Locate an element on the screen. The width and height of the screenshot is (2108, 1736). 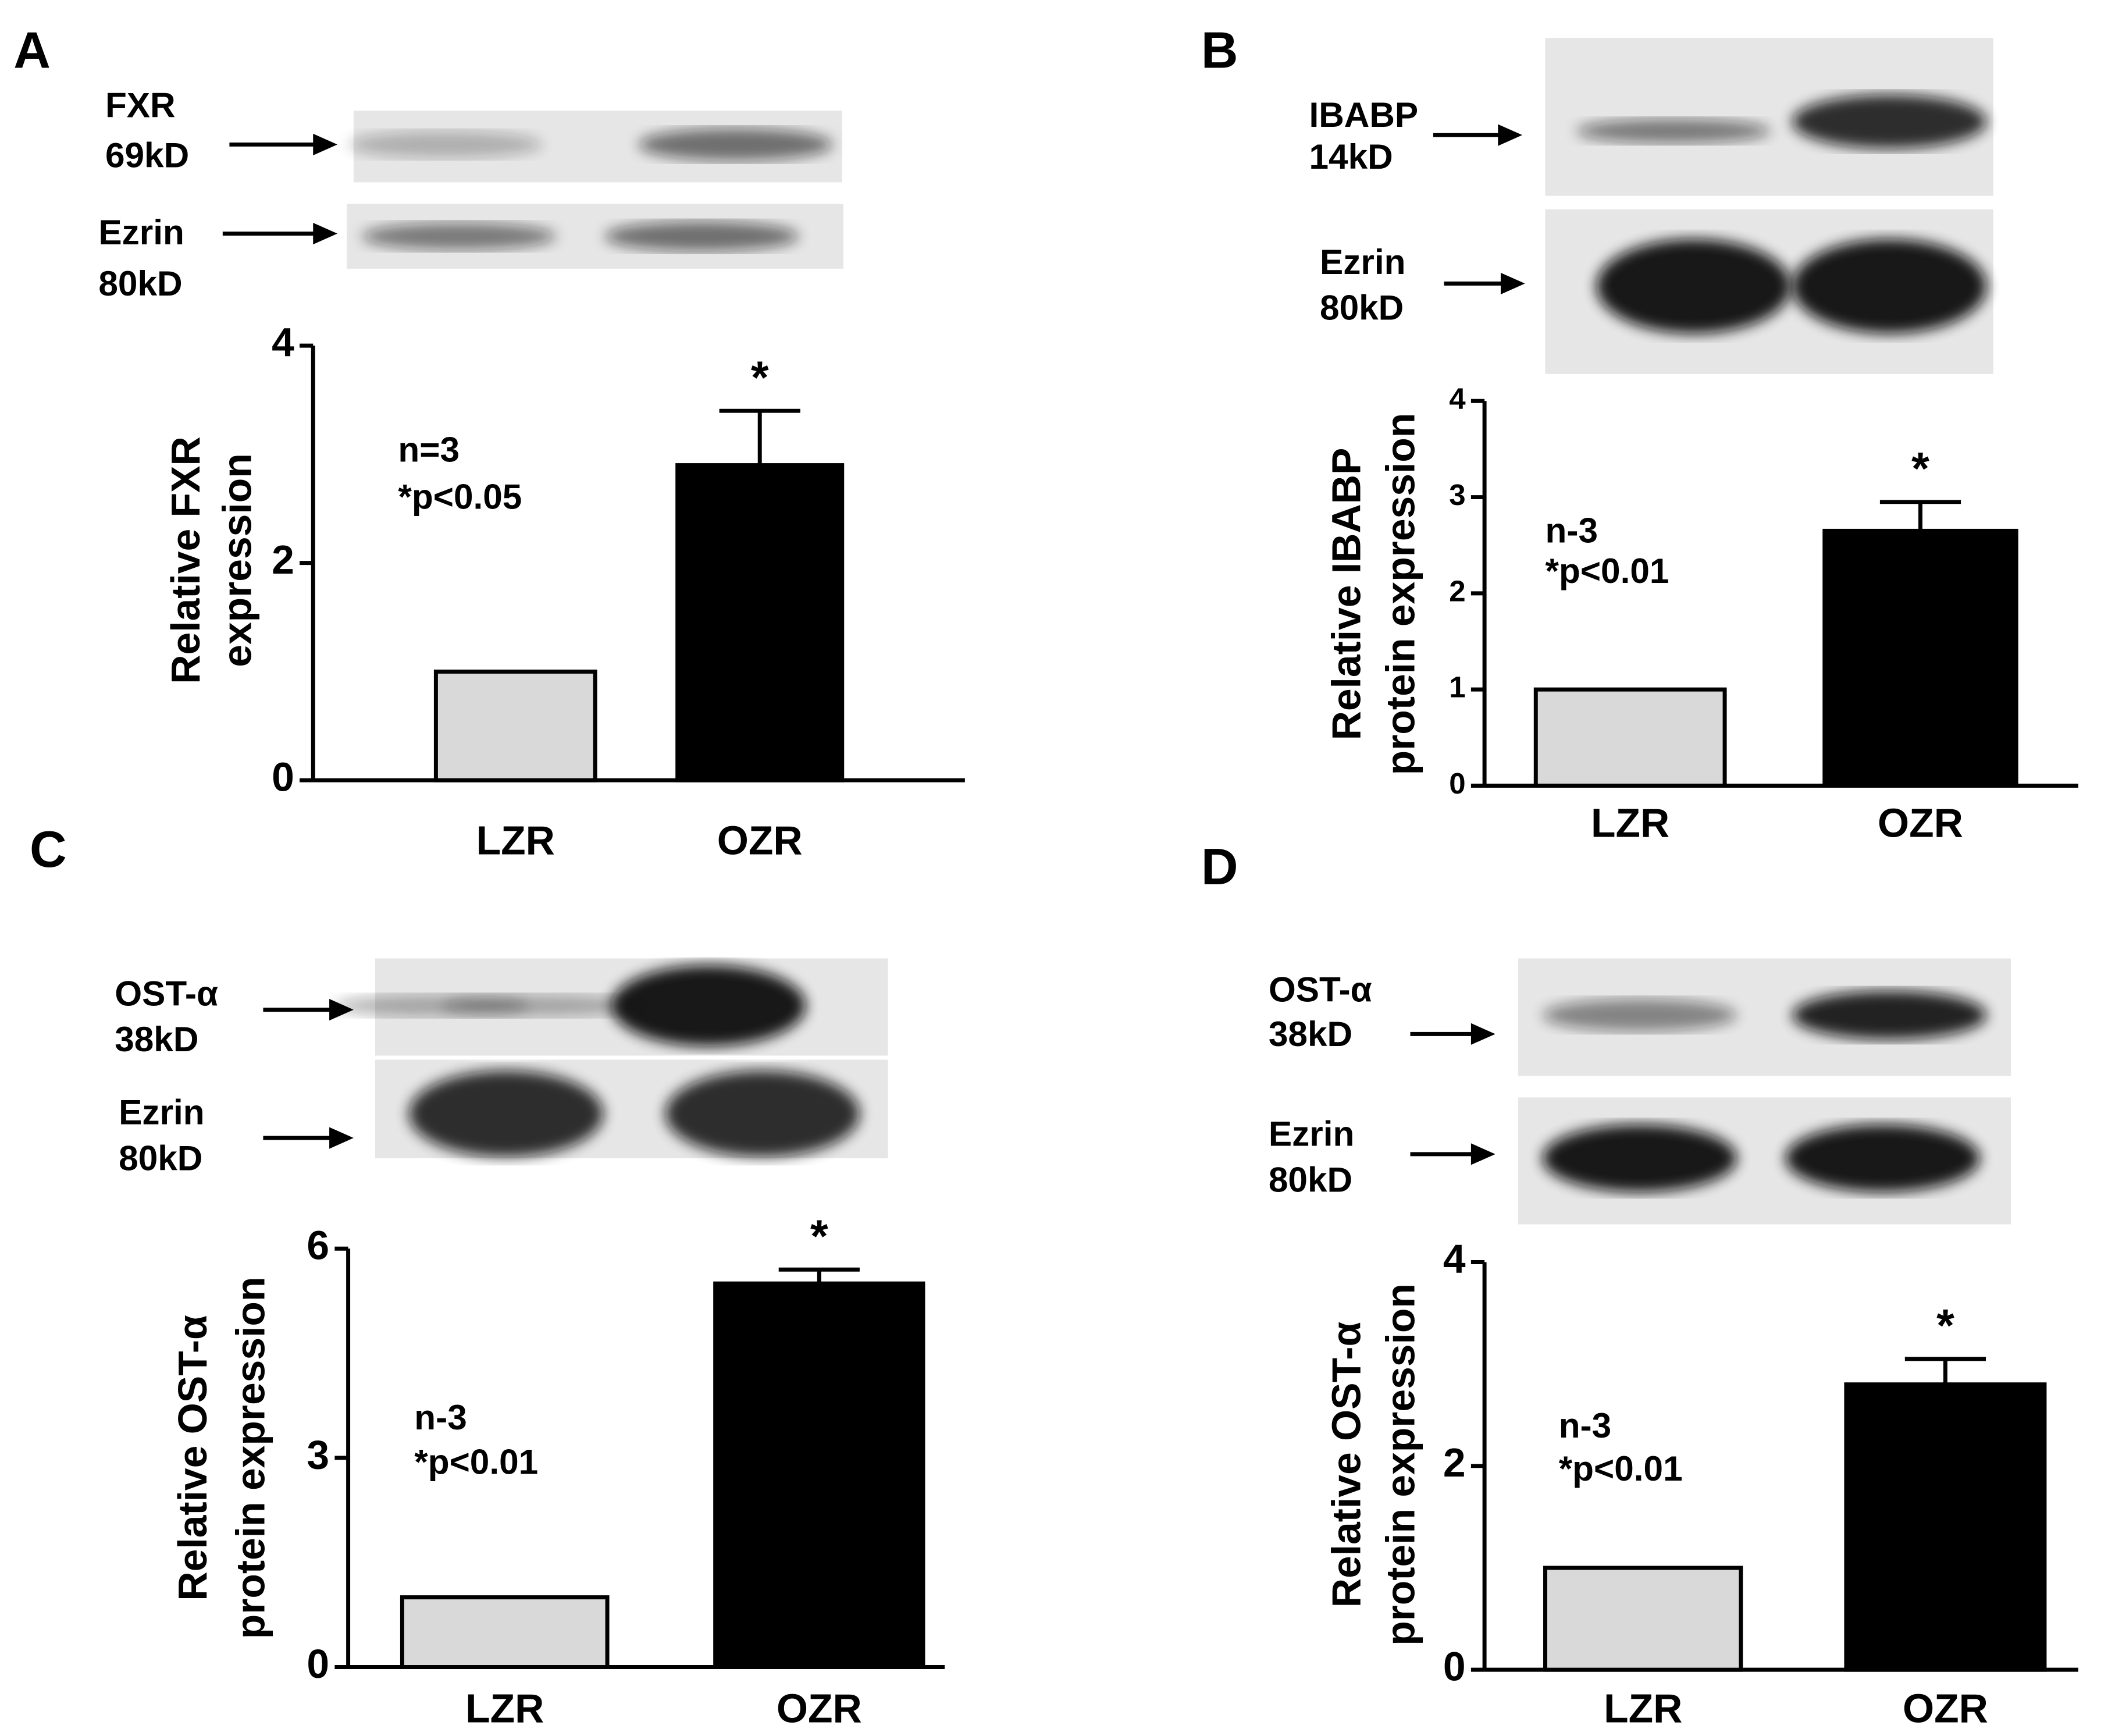
y-axis-label: expression is located at coordinates (236, 560).